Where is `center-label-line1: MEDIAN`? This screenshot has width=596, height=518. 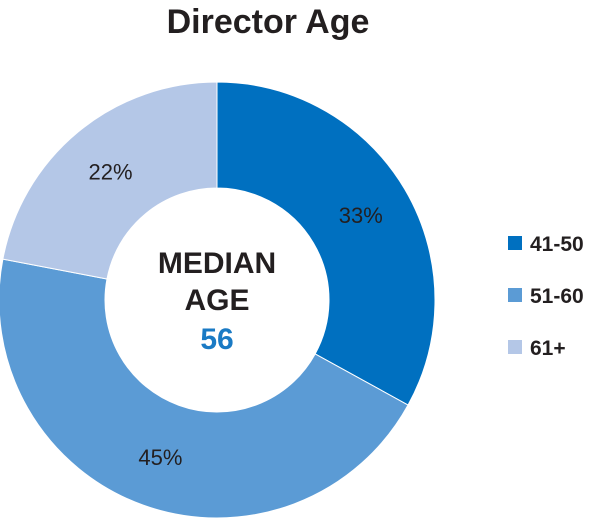
center-label-line1: MEDIAN is located at coordinates (217, 263).